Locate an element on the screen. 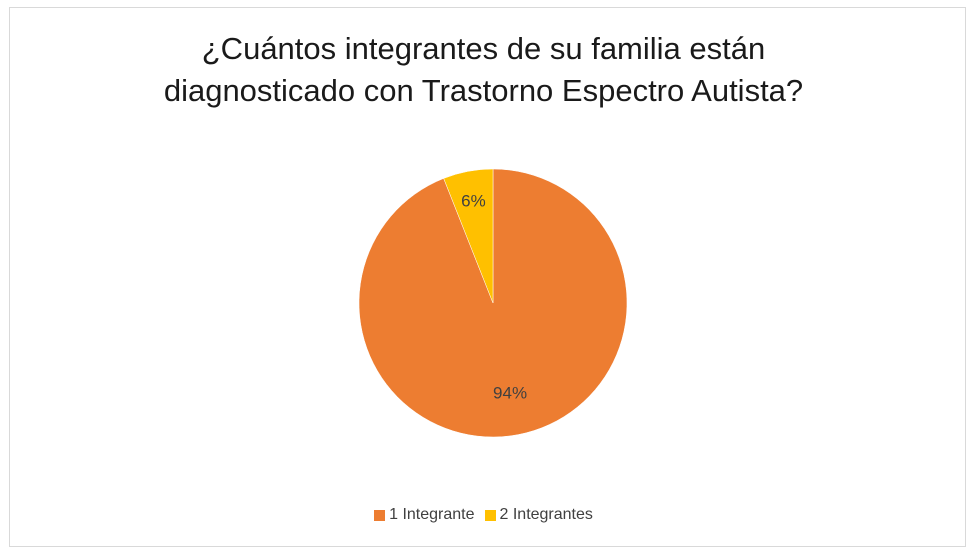 The height and width of the screenshot is (547, 967). legend-item-1-integrante: 1 Integrante is located at coordinates (424, 515).